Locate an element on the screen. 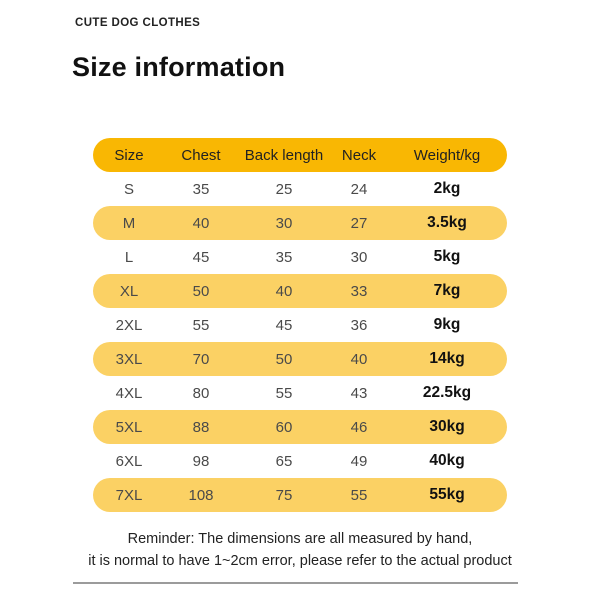 Image resolution: width=600 pixels, height=600 pixels. cell-chest: 35 is located at coordinates (201, 189).